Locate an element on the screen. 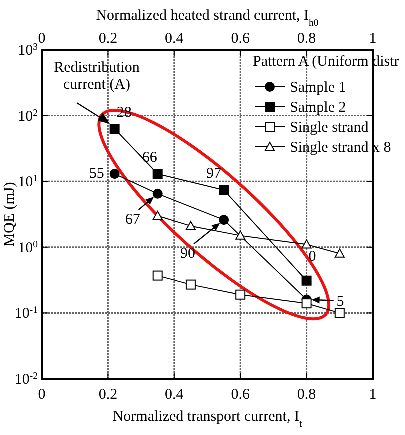 This screenshot has width=405, height=435. legend-label: Sample 2 is located at coordinates (318, 108).